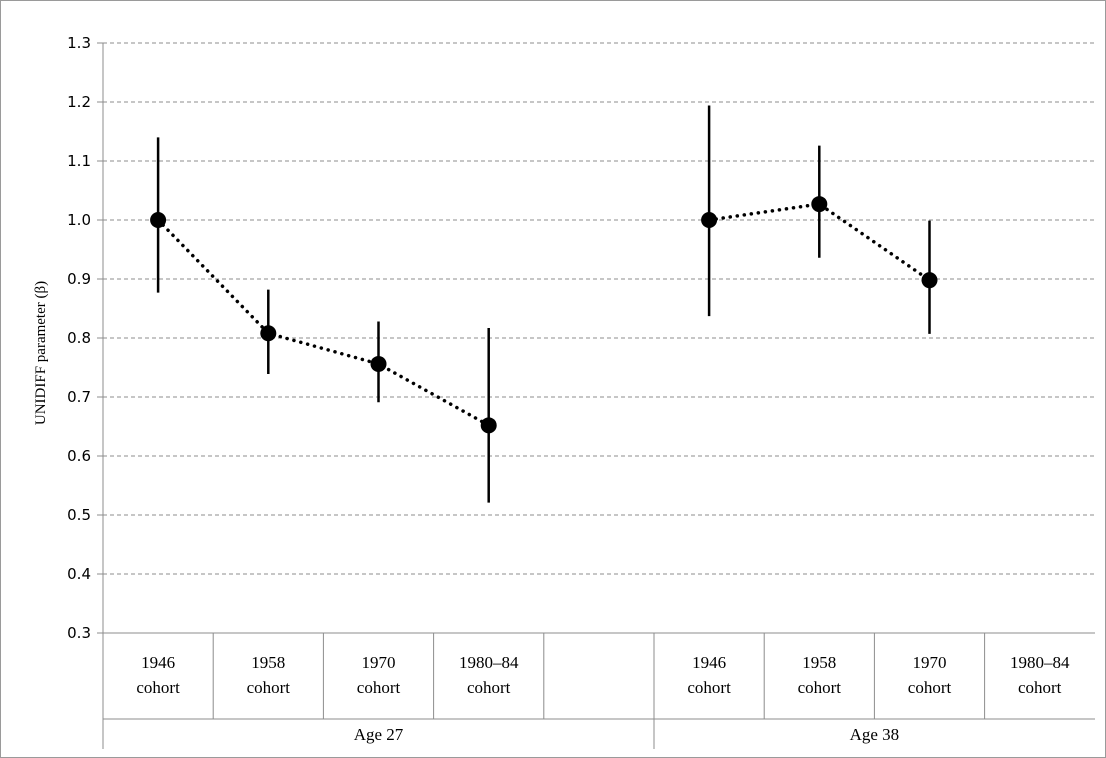  I want to click on y-tick-label: 0.7, so click(79, 397).